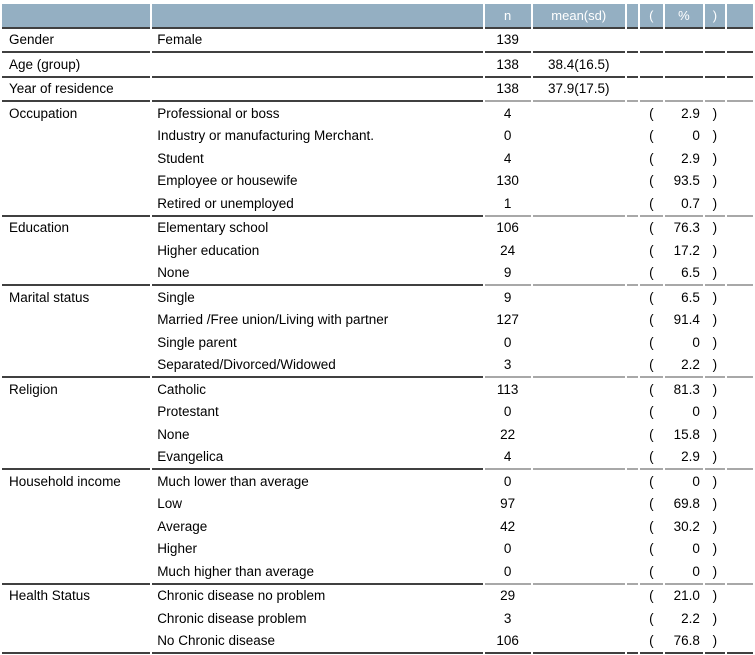 The height and width of the screenshot is (655, 755). Describe the element at coordinates (273, 320) in the screenshot. I see `label-cell: Married /Free union/Living with partner` at that location.